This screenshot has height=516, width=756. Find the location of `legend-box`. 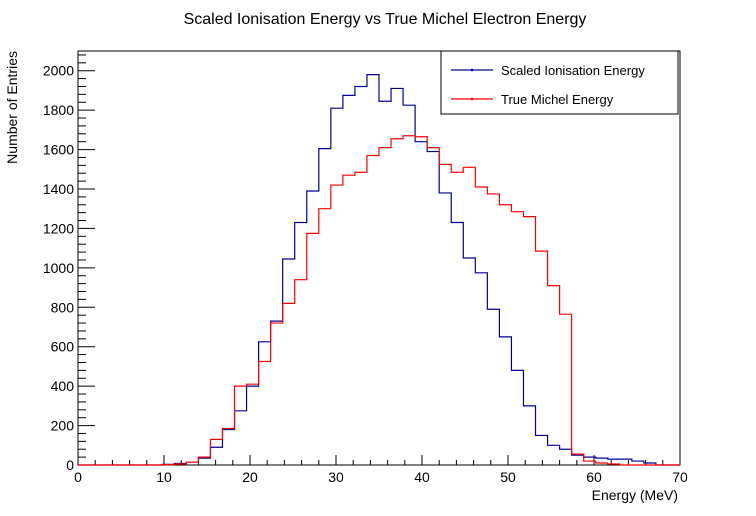

legend-box is located at coordinates (559, 82).